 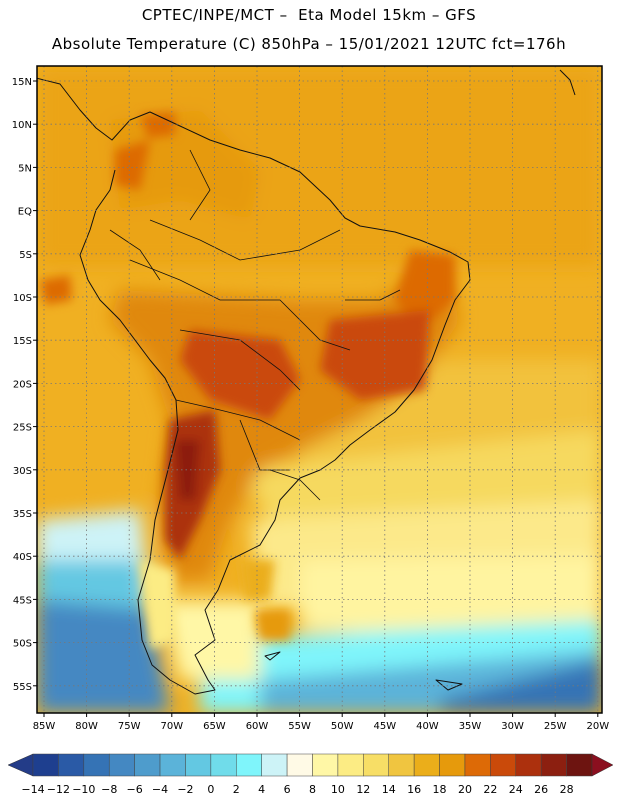 I want to click on title-line-1: CPTEC/INPE/MCT – Eta Model 15km – GFS, so click(x=309, y=15).